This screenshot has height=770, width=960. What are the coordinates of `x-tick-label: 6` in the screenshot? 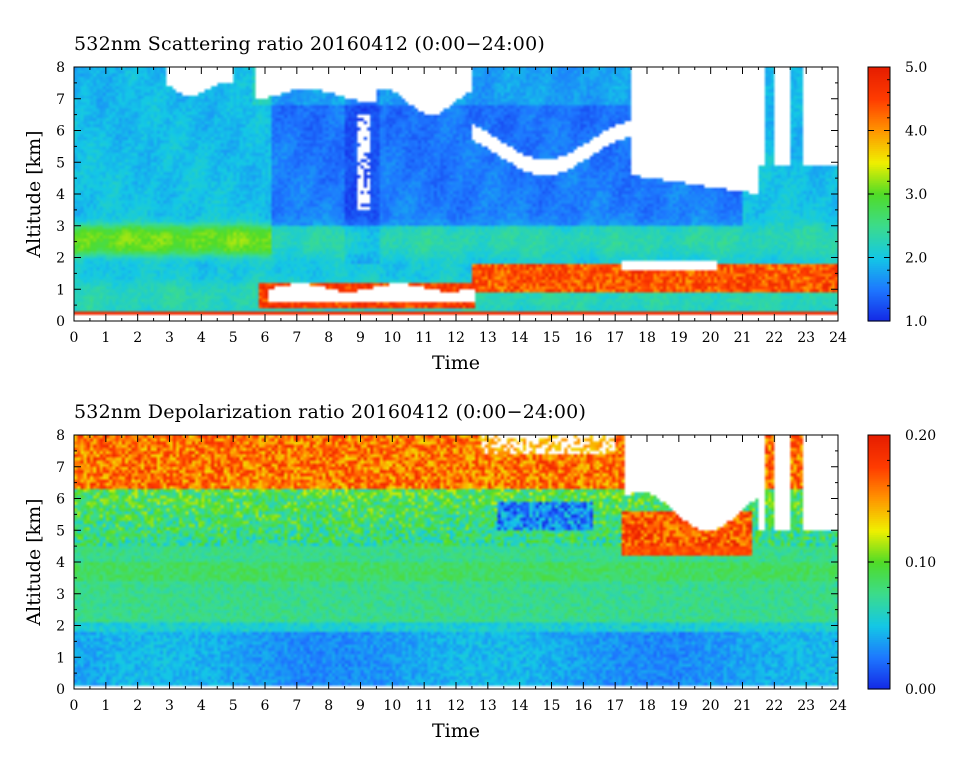 It's located at (265, 706).